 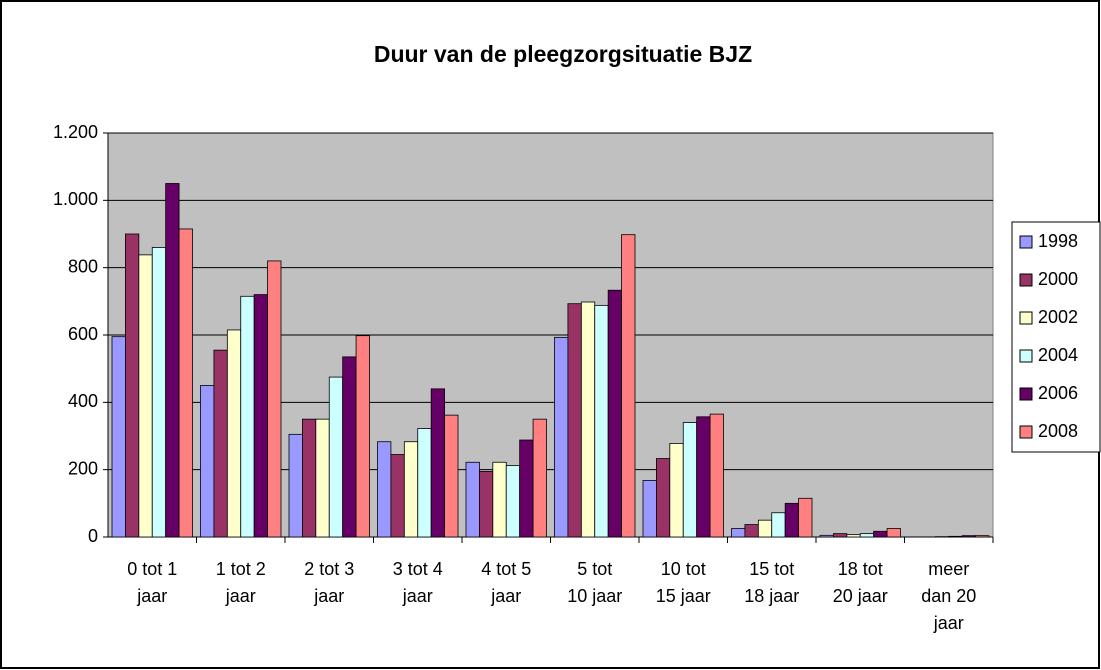 I want to click on x-tick-label: 2 tot 3 jaar, so click(x=329, y=582).